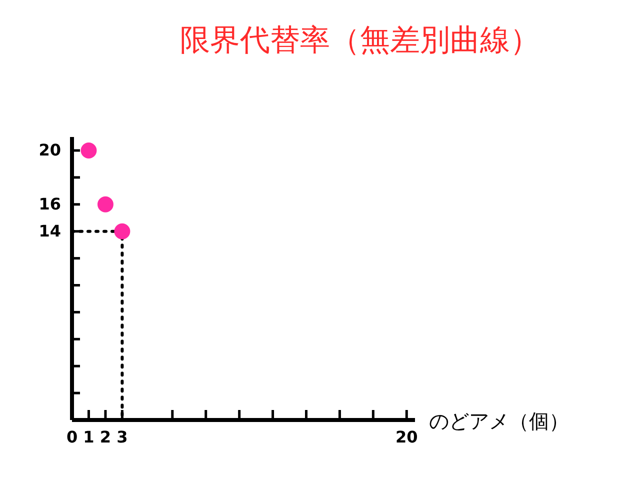 The image size is (620, 477). Describe the element at coordinates (122, 436) in the screenshot. I see `x-tick-label: 3` at that location.